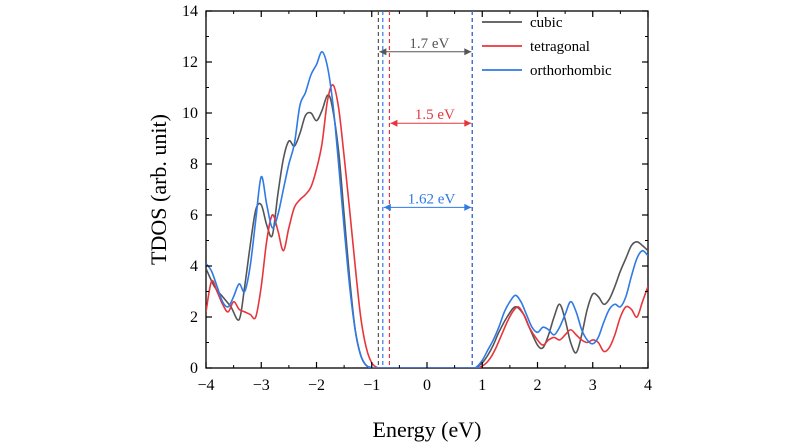 The image size is (793, 446). Describe the element at coordinates (482, 385) in the screenshot. I see `x-tick-label: 1` at that location.